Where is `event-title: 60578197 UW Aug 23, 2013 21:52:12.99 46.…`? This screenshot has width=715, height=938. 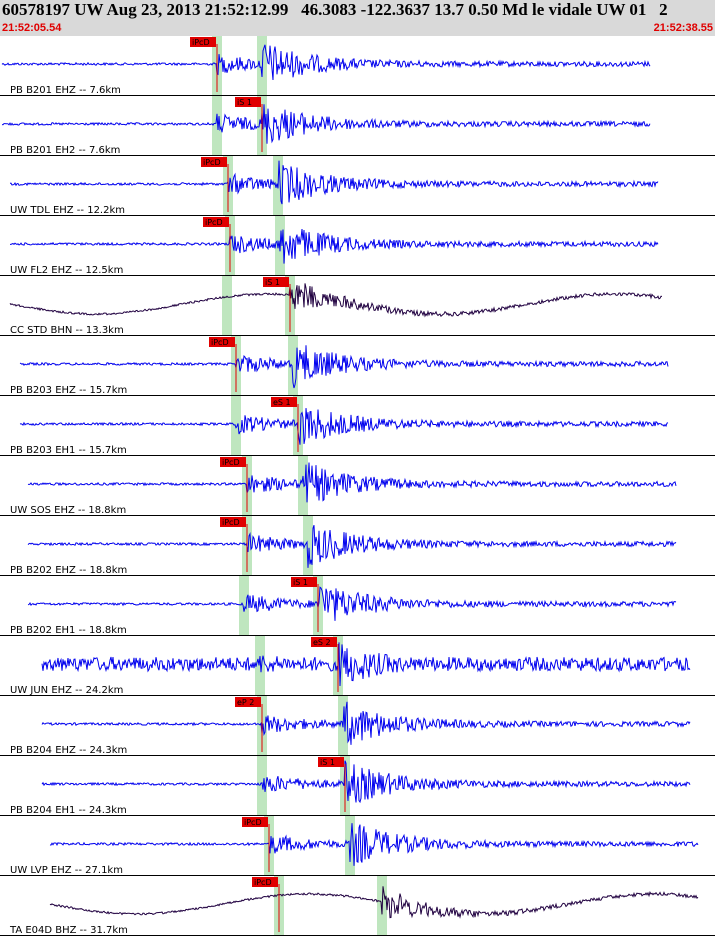 event-title: 60578197 UW Aug 23, 2013 21:52:12.99 46.… is located at coordinates (335, 9).